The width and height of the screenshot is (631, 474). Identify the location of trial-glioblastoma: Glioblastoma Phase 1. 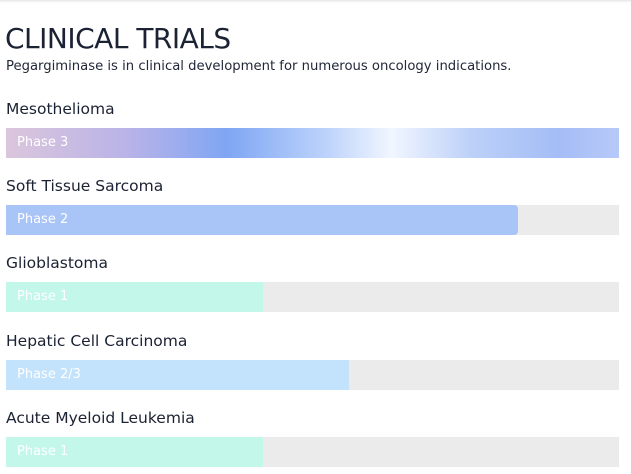
(312, 282).